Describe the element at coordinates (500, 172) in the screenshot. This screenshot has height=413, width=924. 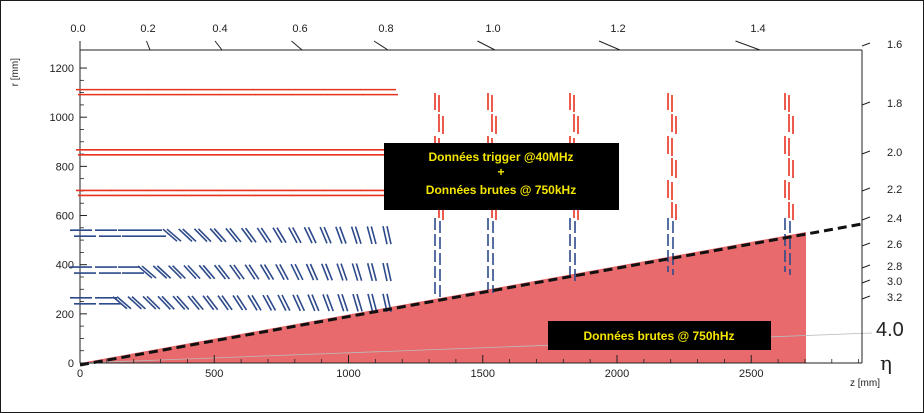
I see `trigger-callout-plus: +` at that location.